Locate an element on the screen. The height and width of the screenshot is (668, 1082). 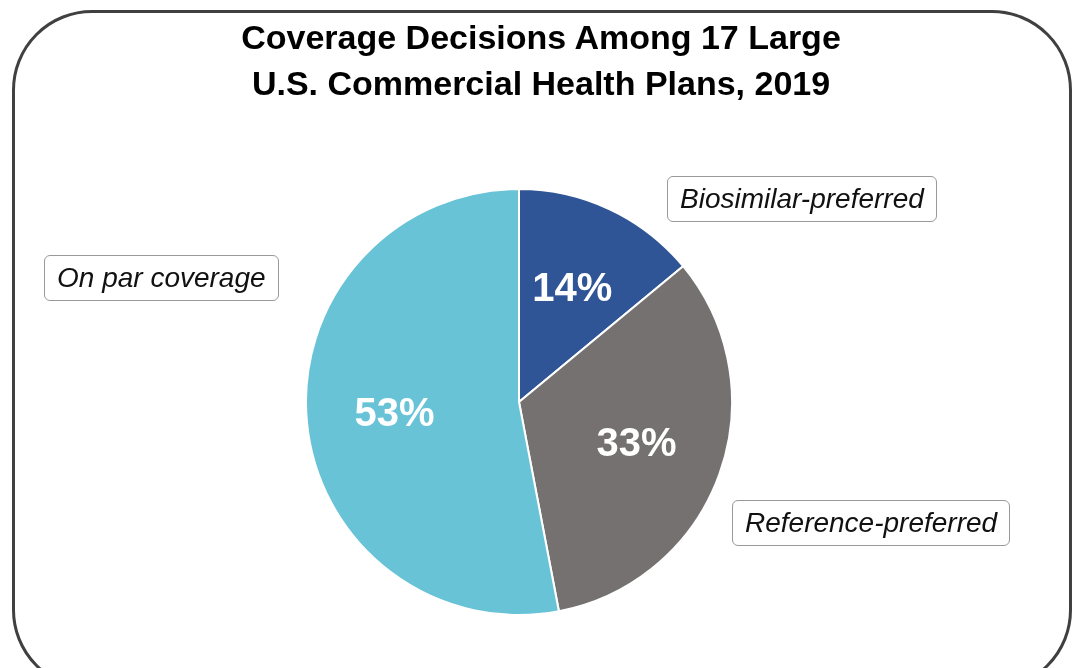
data-label: 14% is located at coordinates (572, 286).